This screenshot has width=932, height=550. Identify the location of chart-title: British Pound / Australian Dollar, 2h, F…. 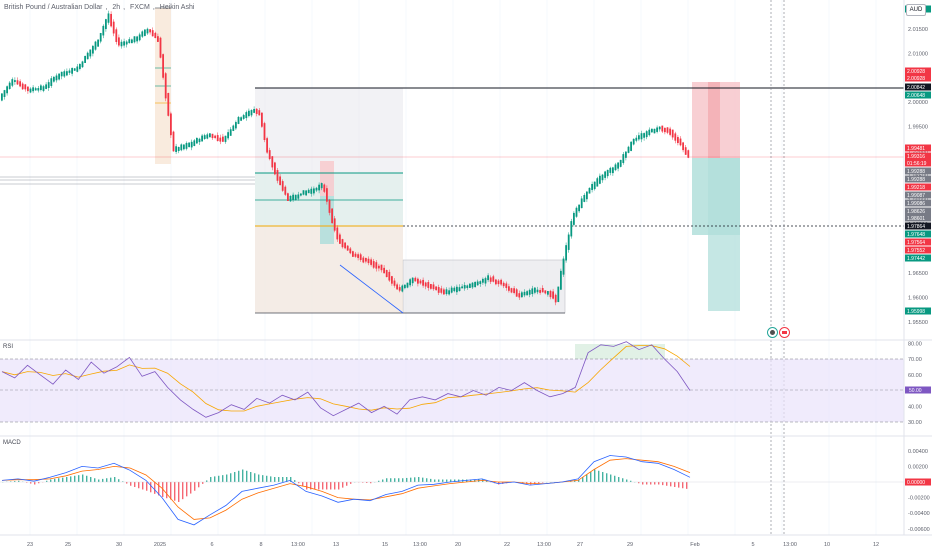
(99, 7).